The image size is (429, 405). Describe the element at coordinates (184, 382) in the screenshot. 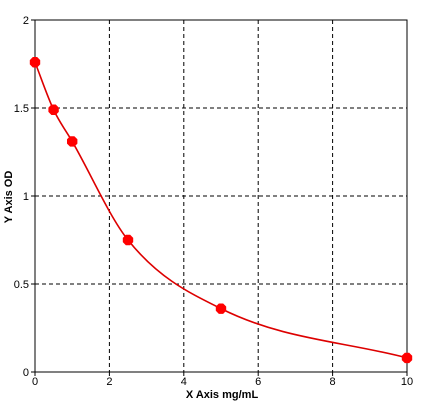

I see `x-tick-label: 4` at that location.